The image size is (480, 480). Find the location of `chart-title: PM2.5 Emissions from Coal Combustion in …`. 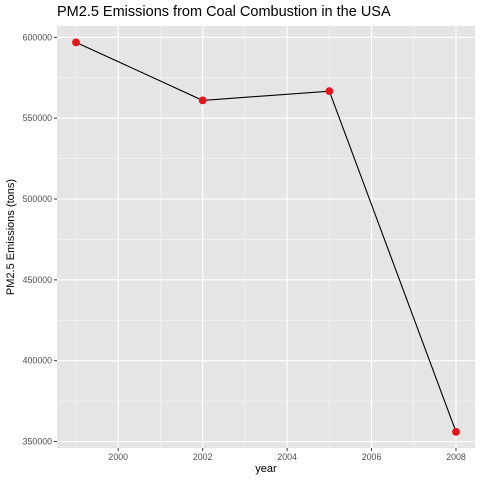

chart-title: PM2.5 Emissions from Coal Combustion in … is located at coordinates (224, 12).